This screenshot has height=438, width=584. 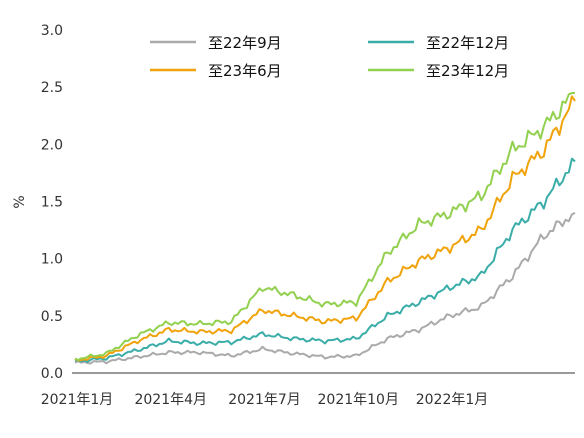 I want to click on x-tick-label: 2021年10月, so click(x=358, y=400).